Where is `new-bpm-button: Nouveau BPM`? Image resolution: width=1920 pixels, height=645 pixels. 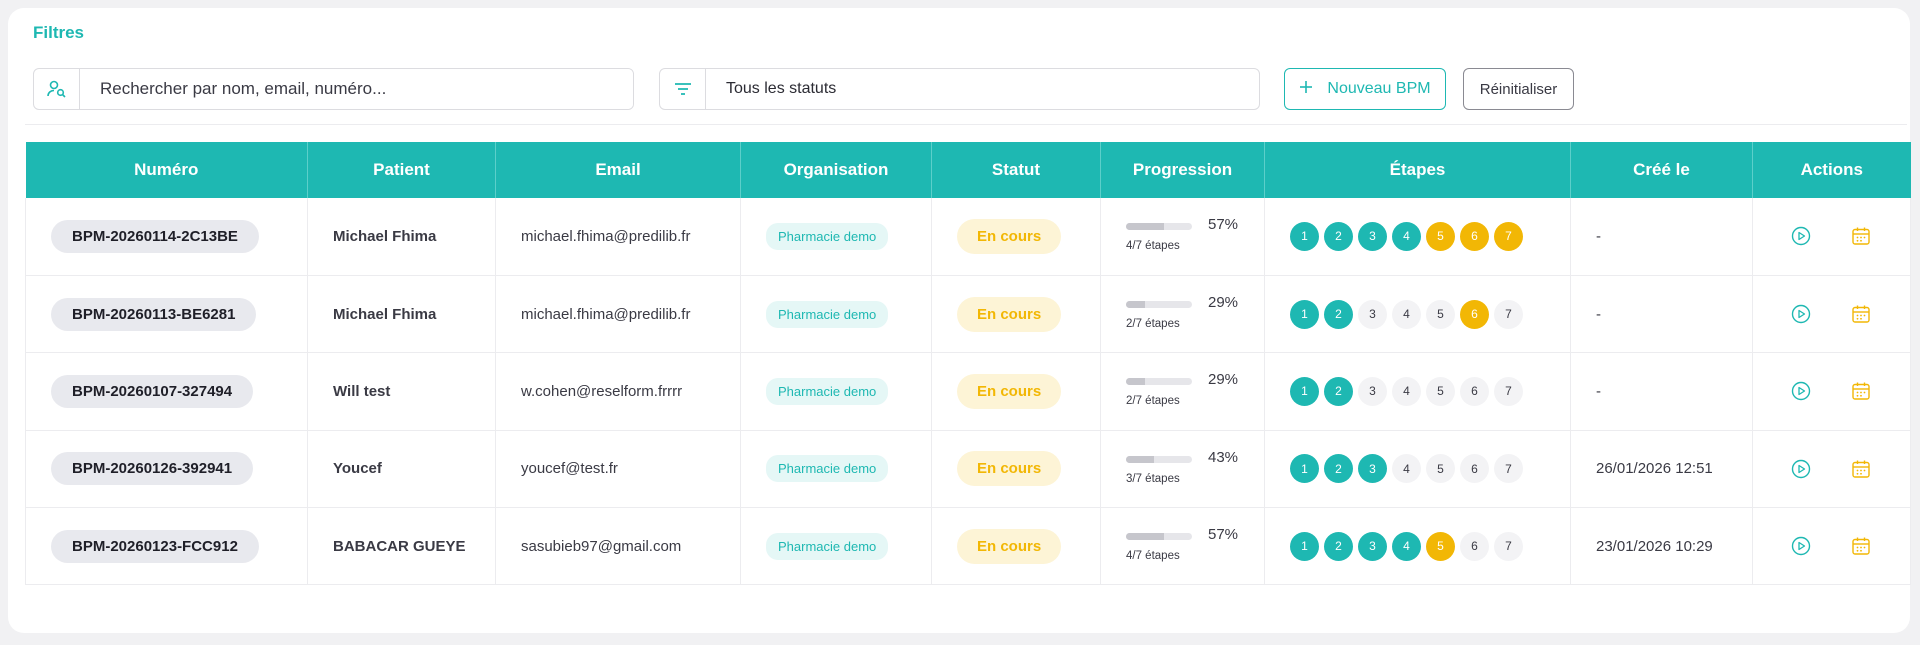
new-bpm-button: Nouveau BPM is located at coordinates (1365, 89).